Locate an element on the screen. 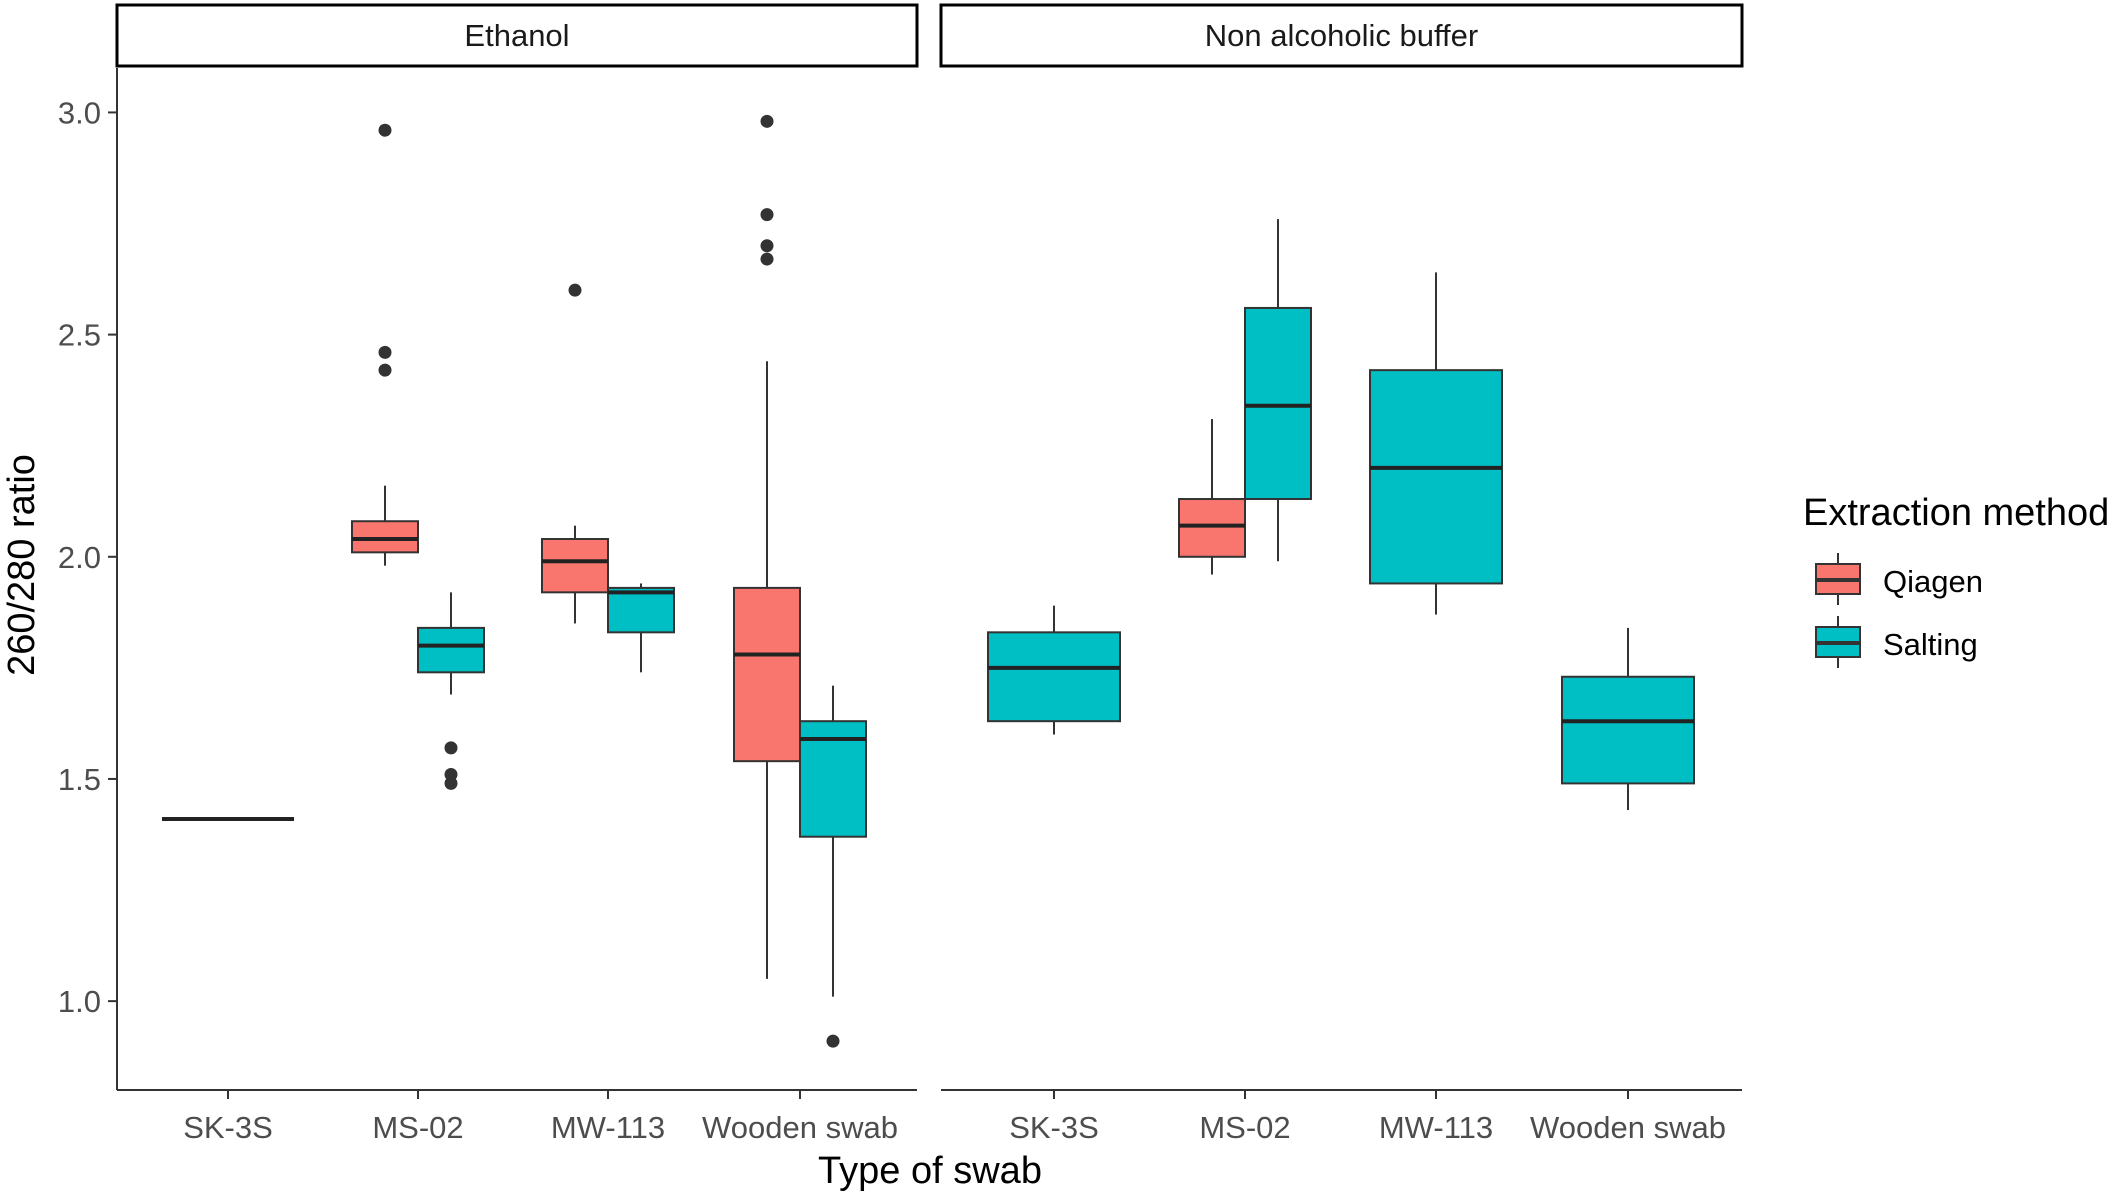 The image size is (2128, 1199). box-ethanol-ms-02-salting is located at coordinates (451, 691).